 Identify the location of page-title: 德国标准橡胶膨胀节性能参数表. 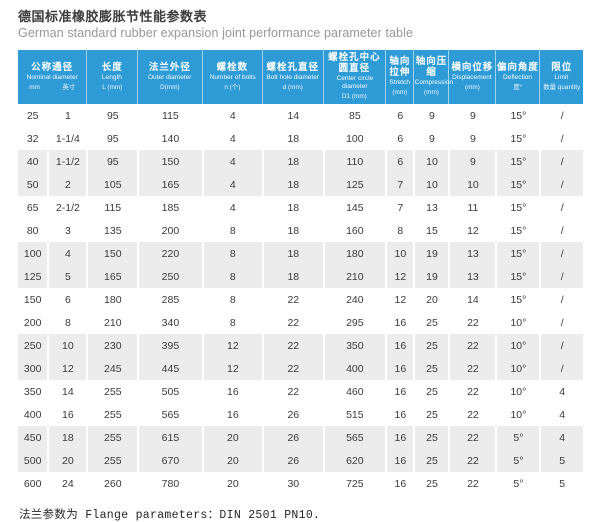
(113, 16).